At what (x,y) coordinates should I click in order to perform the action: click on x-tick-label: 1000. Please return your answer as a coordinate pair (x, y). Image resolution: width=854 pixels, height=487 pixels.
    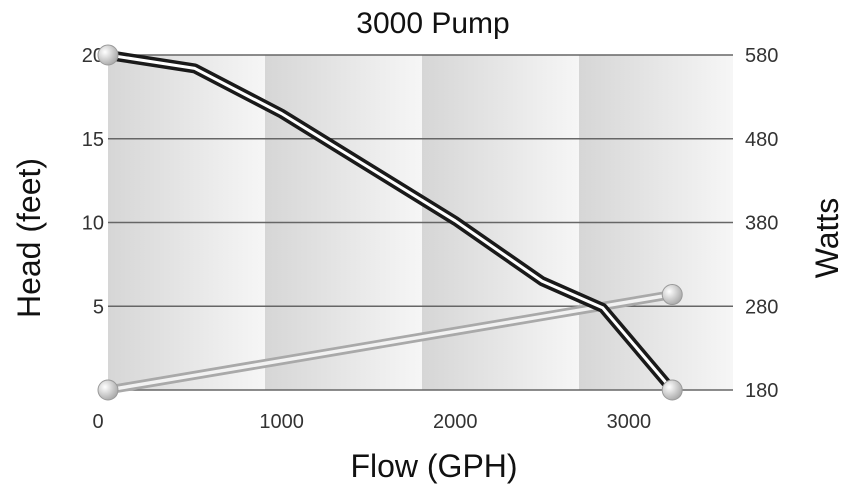
    Looking at the image, I should click on (281, 422).